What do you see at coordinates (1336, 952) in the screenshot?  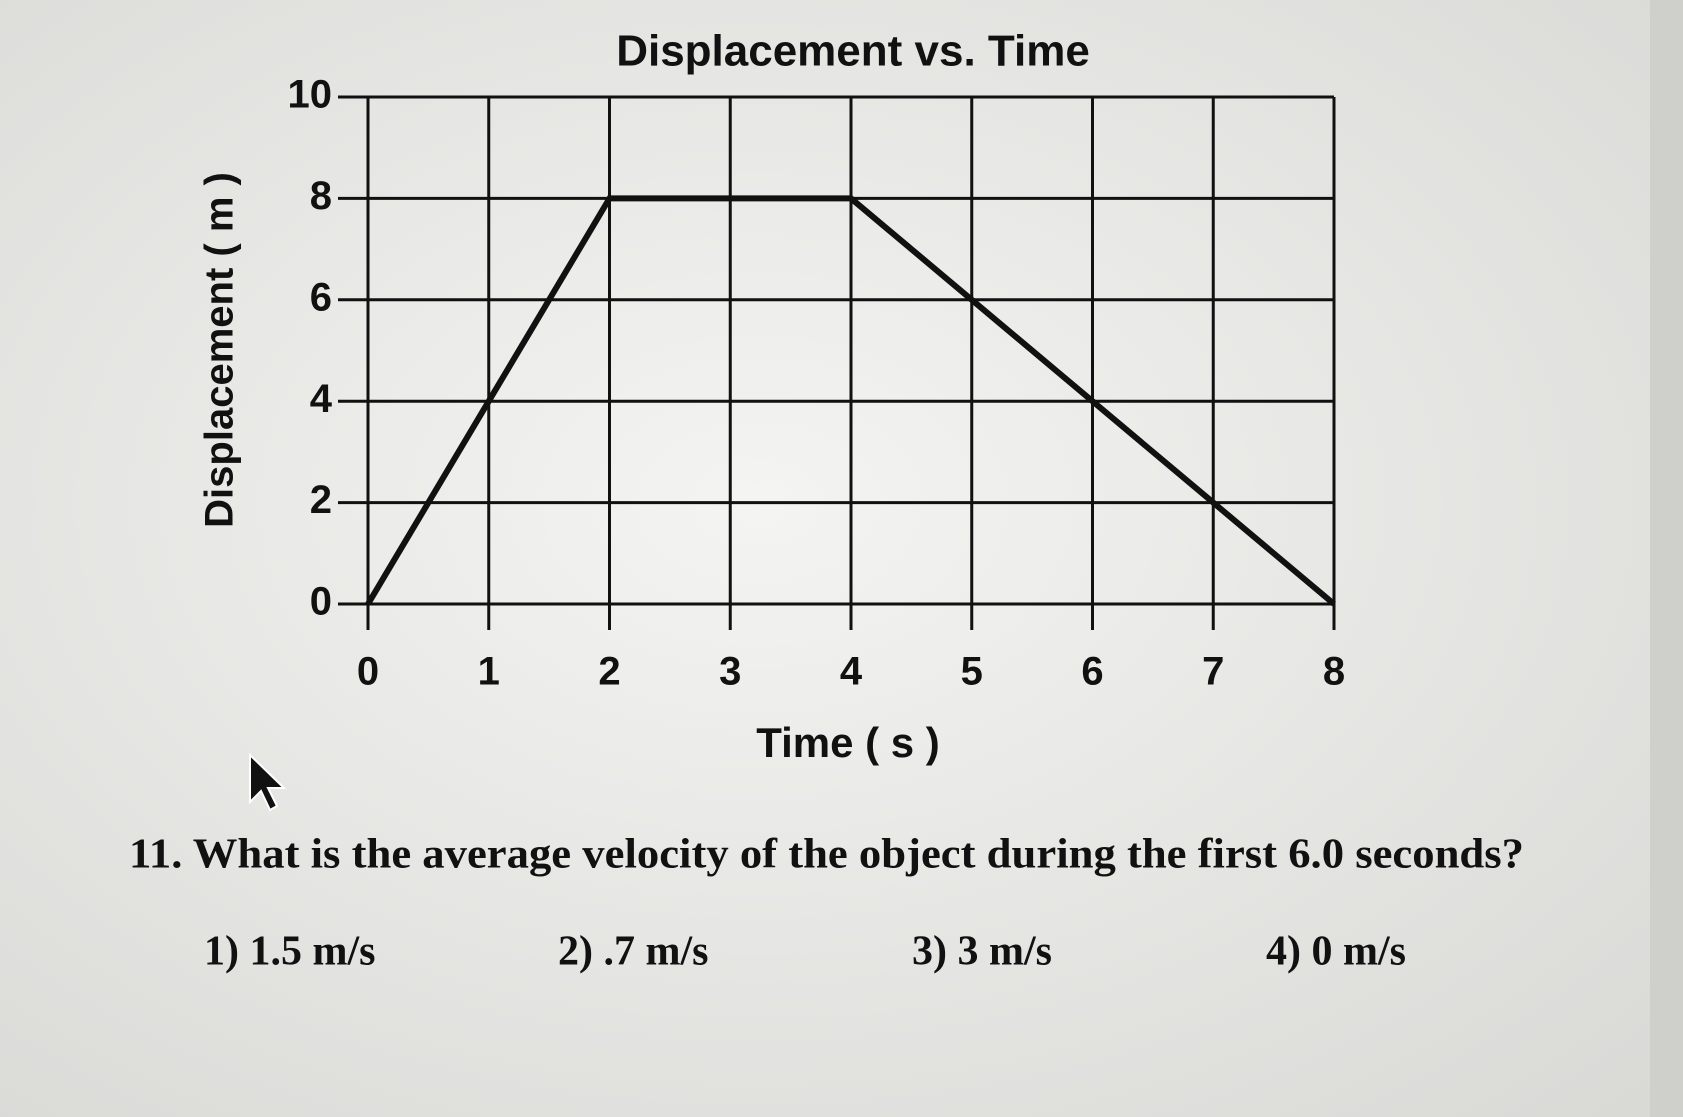 I see `answer-option: 4) 0 m/s` at bounding box center [1336, 952].